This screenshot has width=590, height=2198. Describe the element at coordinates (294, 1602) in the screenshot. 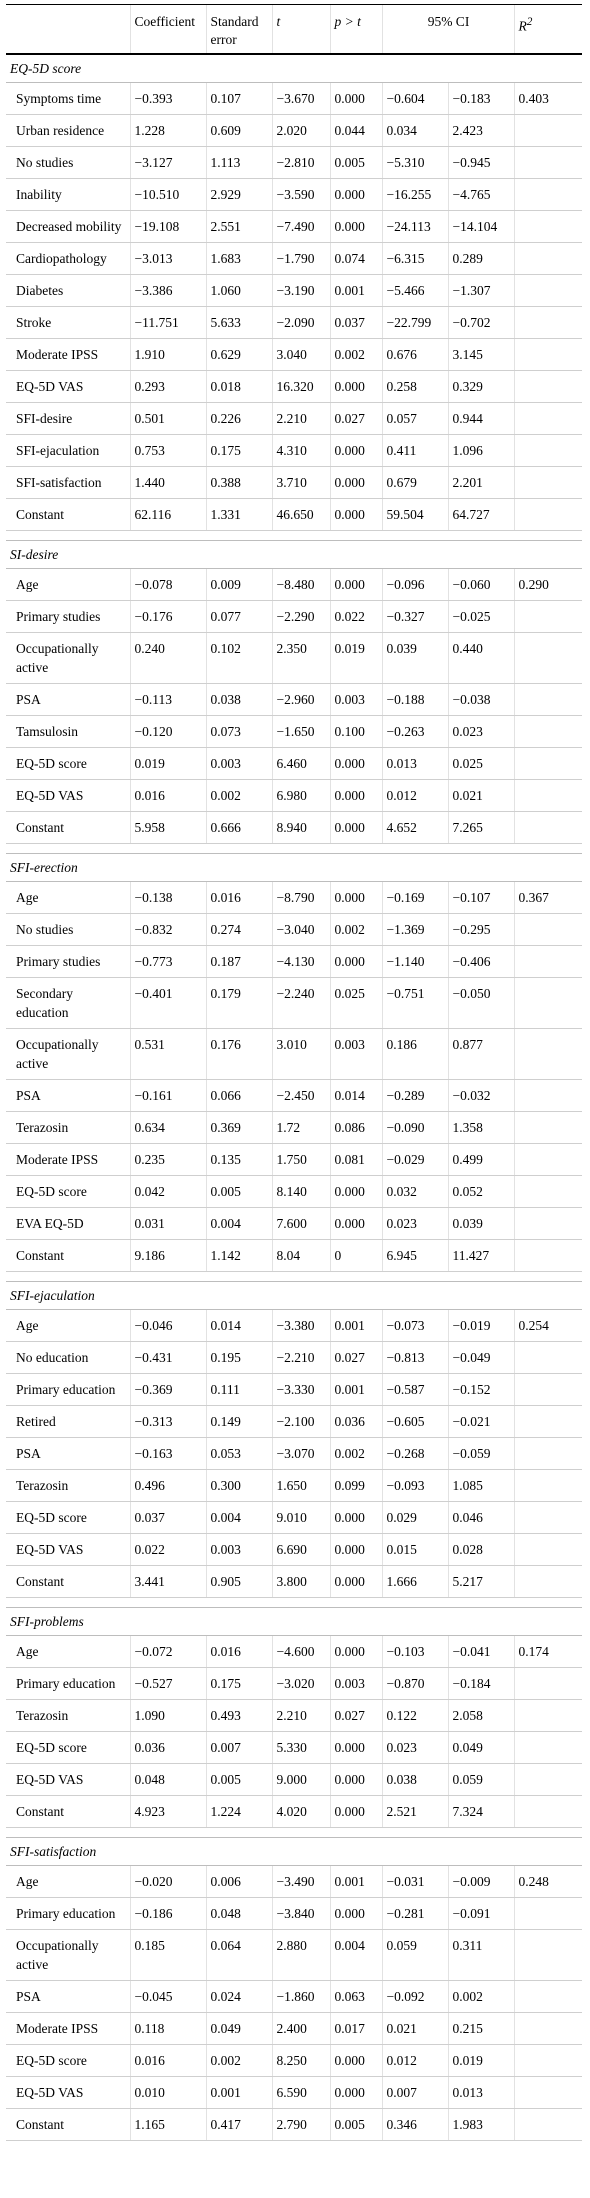

I see `spacer-cell` at that location.